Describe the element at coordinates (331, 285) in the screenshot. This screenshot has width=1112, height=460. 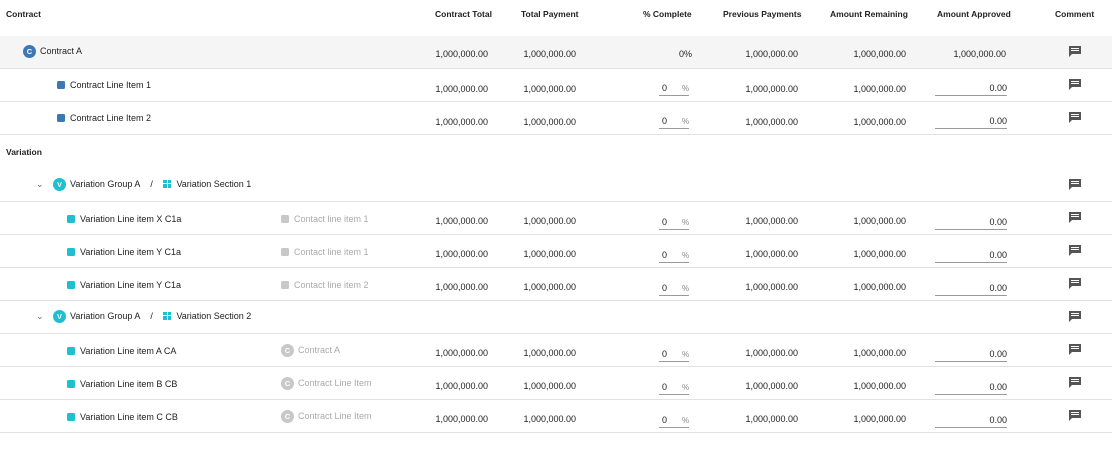
I see `ref-label: Contact line item 2` at that location.